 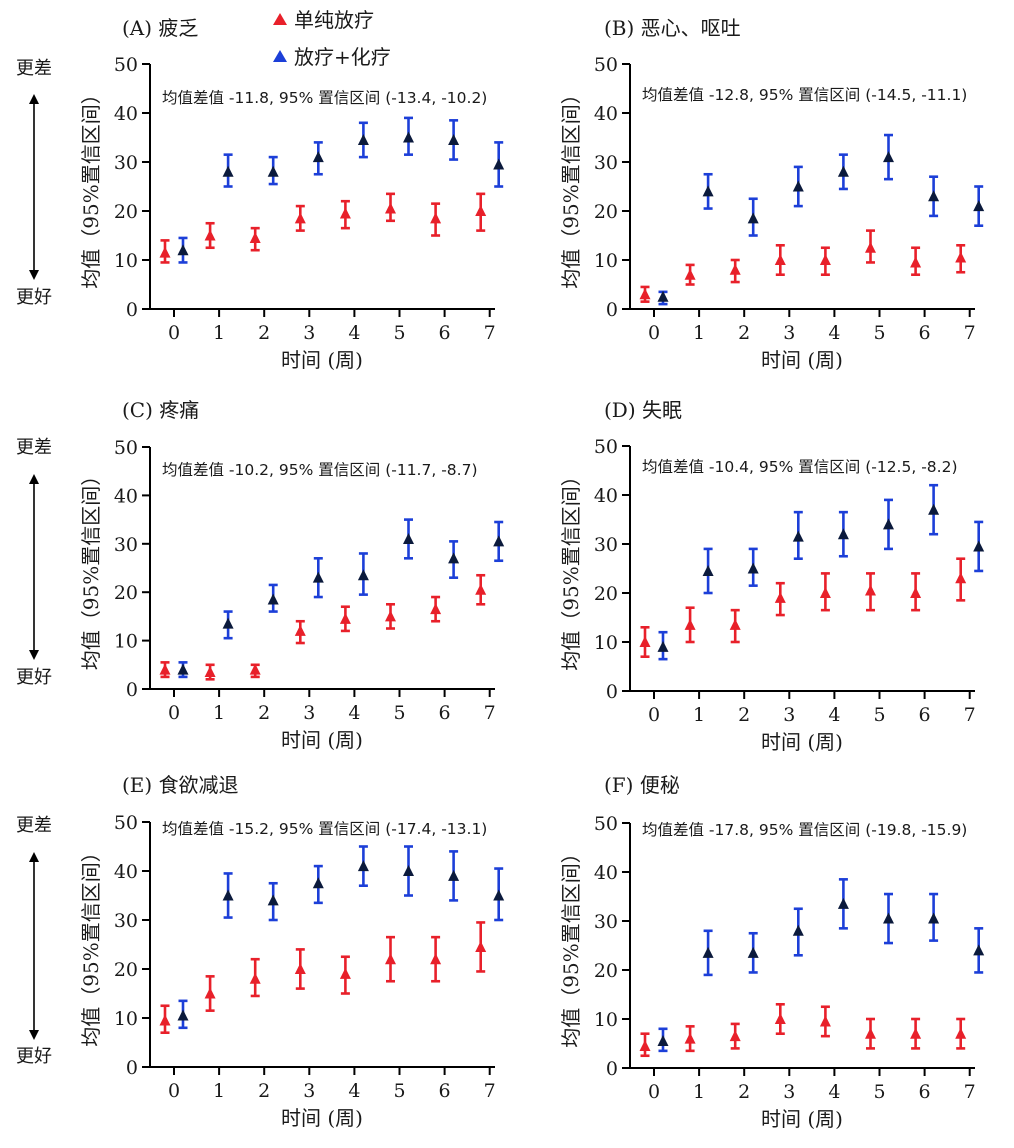 What do you see at coordinates (804, 95) in the screenshot?
I see `panel-annotation: 均值差值 -12.8, 95% 置信区间 (-14.5, -11.1)` at bounding box center [804, 95].